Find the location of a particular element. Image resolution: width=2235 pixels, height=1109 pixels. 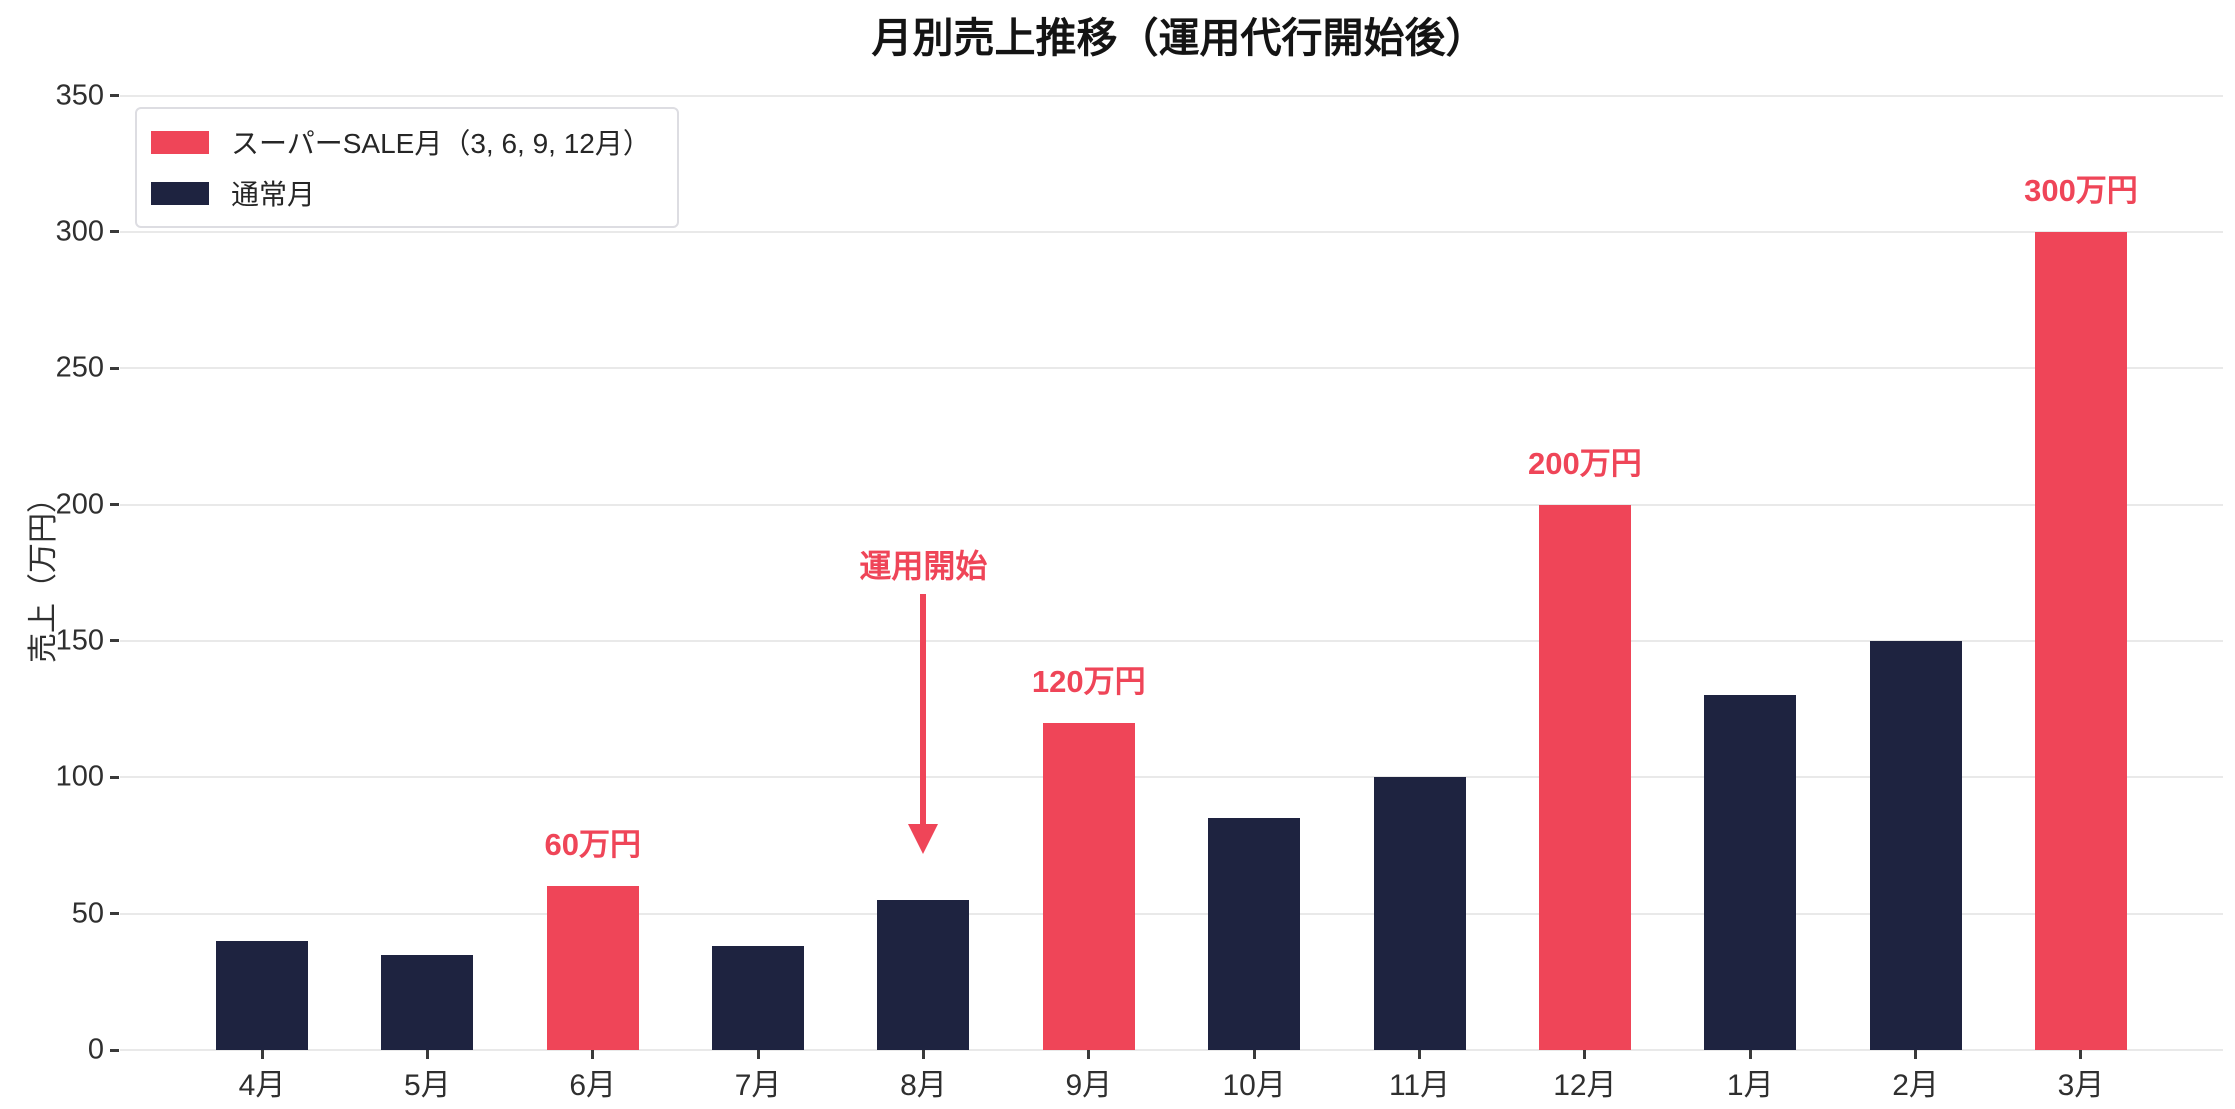

legend-swatch-normal-month is located at coordinates (180, 193).